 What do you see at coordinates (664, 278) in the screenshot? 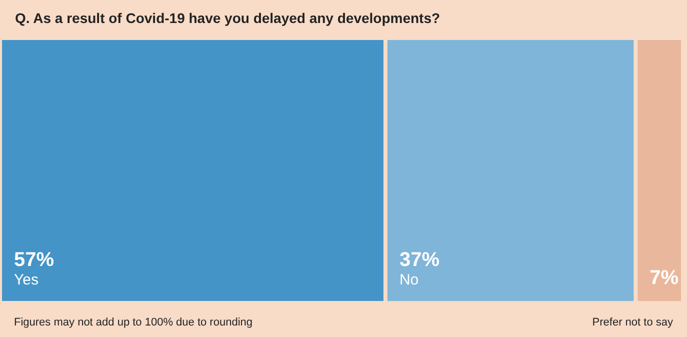
I see `data-label: 7%` at bounding box center [664, 278].